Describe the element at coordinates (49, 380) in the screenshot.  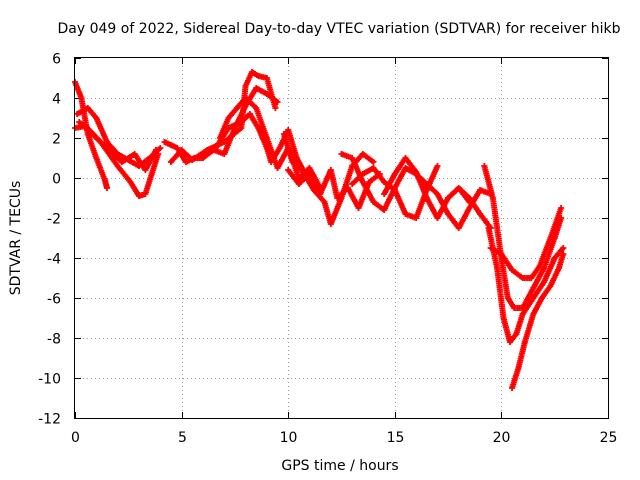
I see `y-tick-label: -10` at that location.